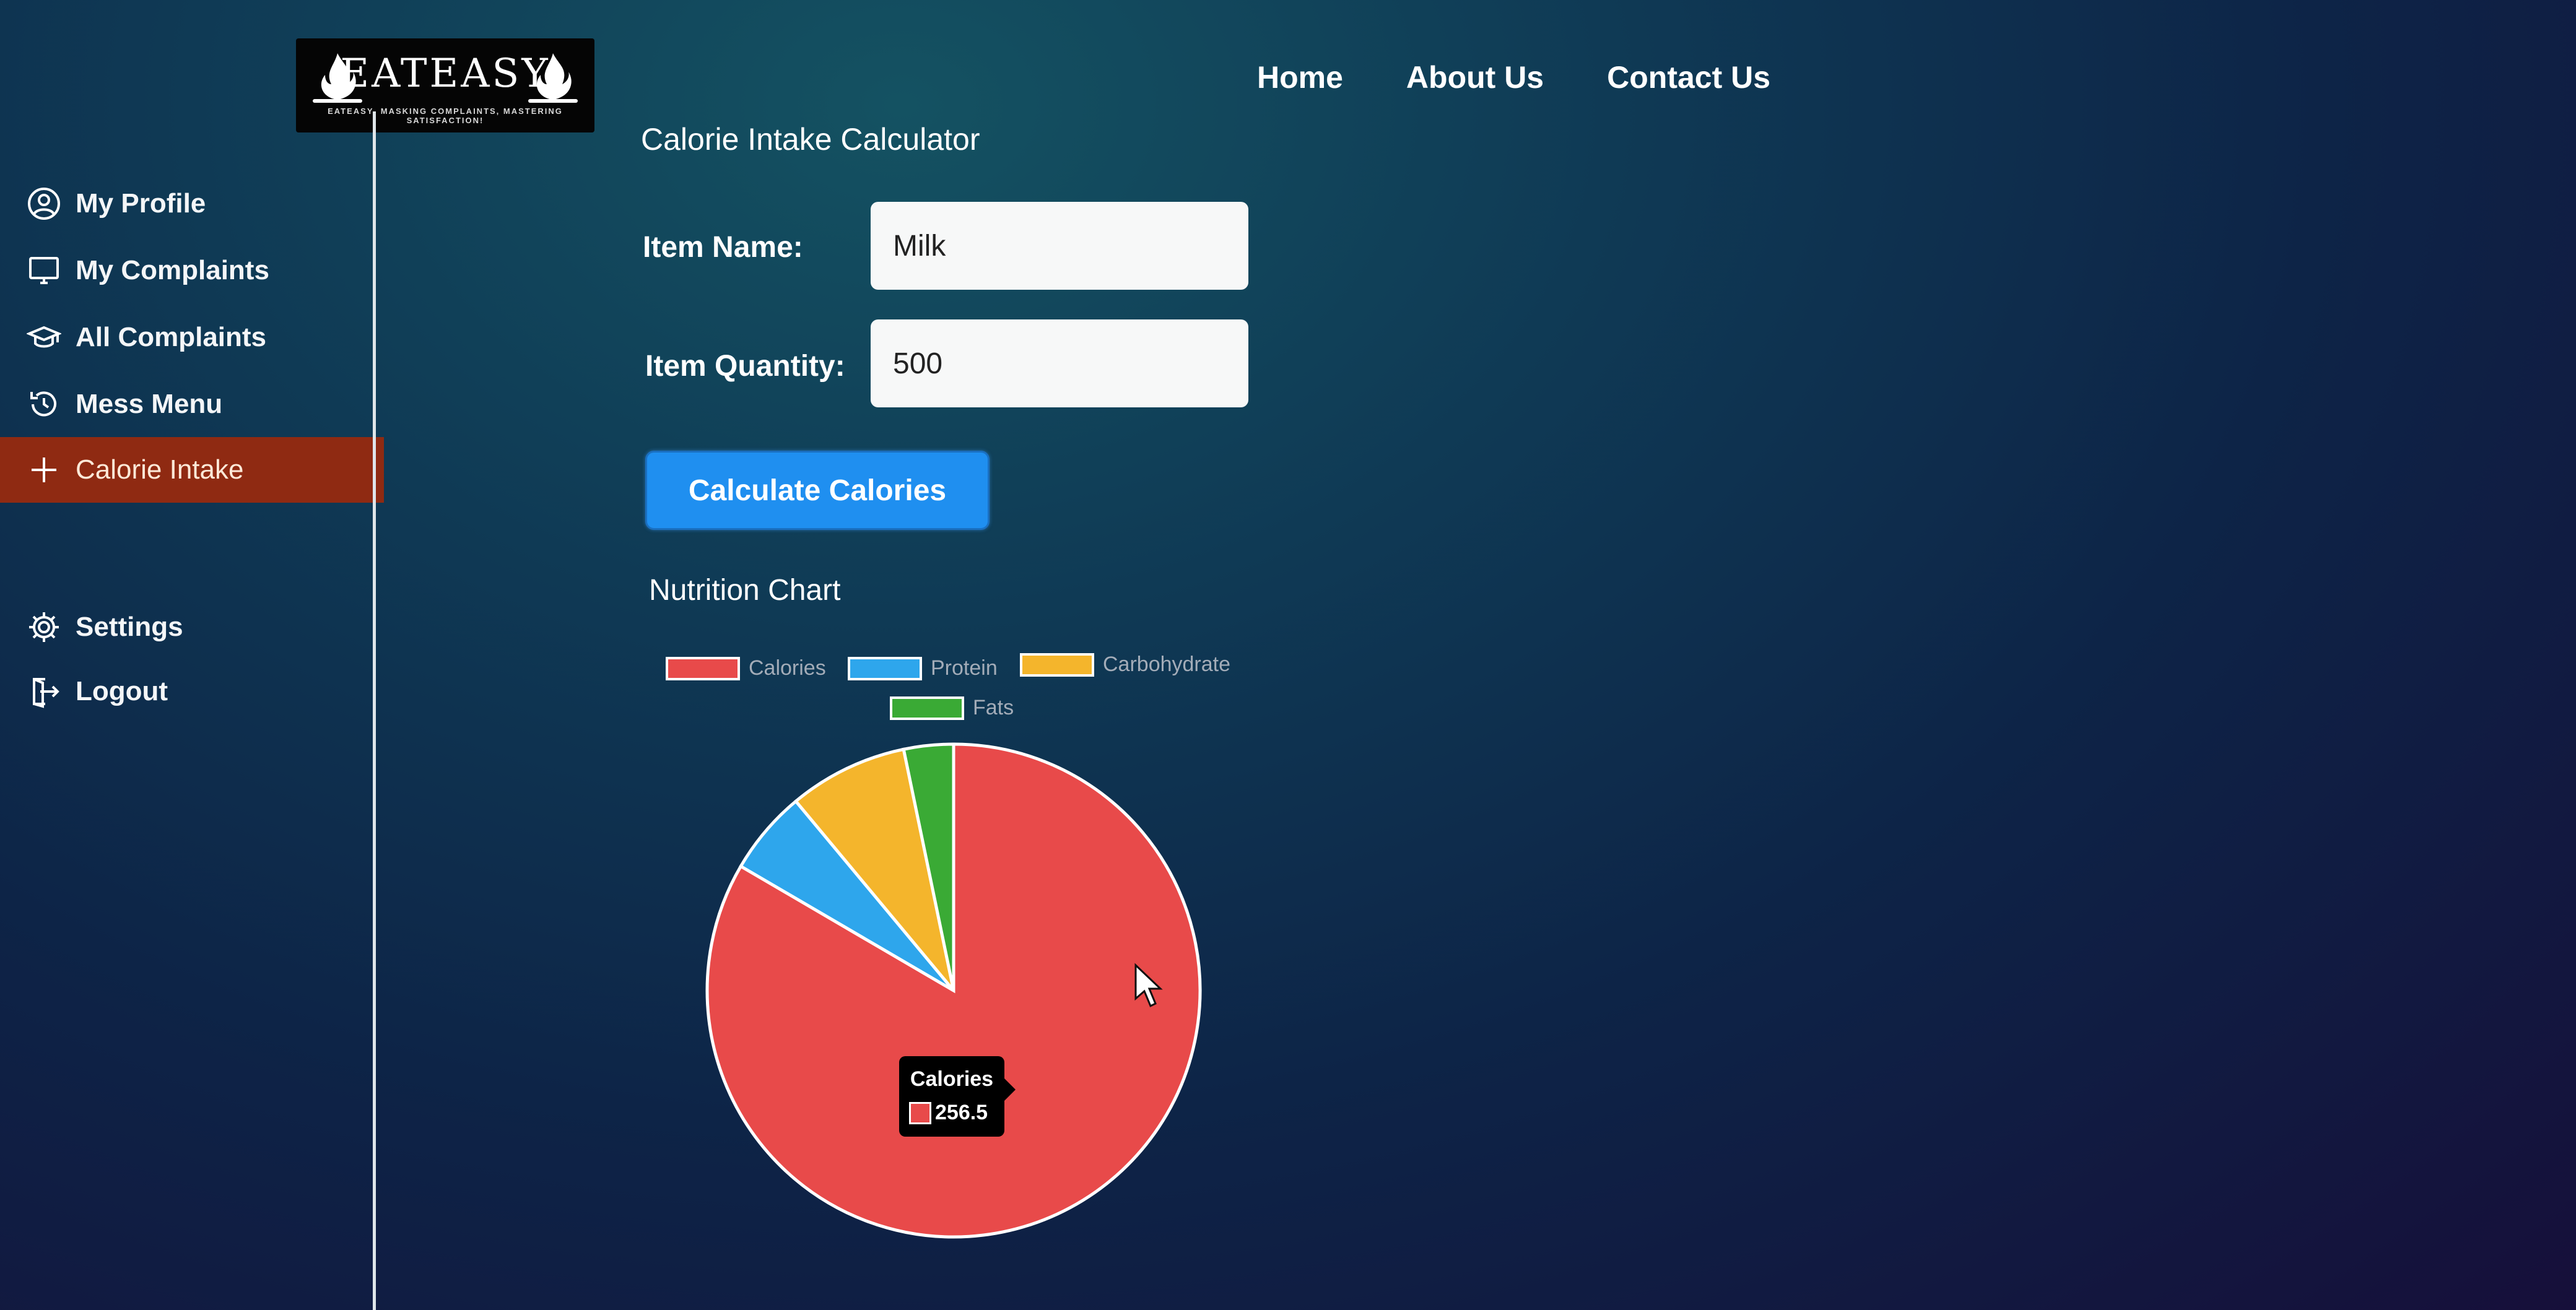 The height and width of the screenshot is (1310, 2576). What do you see at coordinates (374, 710) in the screenshot?
I see `sidebar-divider` at bounding box center [374, 710].